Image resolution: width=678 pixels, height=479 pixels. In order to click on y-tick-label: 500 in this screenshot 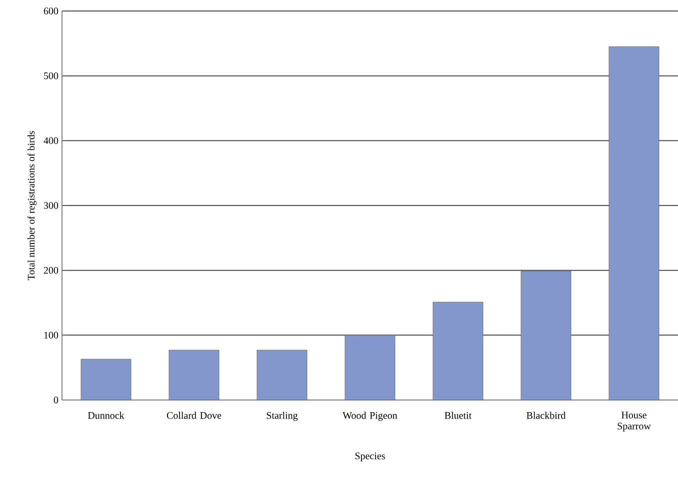, I will do `click(51, 76)`.